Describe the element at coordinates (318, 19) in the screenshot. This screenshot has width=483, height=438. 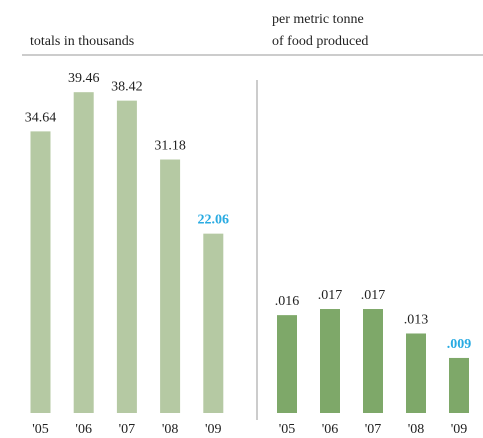
I see `chart-title: per metric tonne` at that location.